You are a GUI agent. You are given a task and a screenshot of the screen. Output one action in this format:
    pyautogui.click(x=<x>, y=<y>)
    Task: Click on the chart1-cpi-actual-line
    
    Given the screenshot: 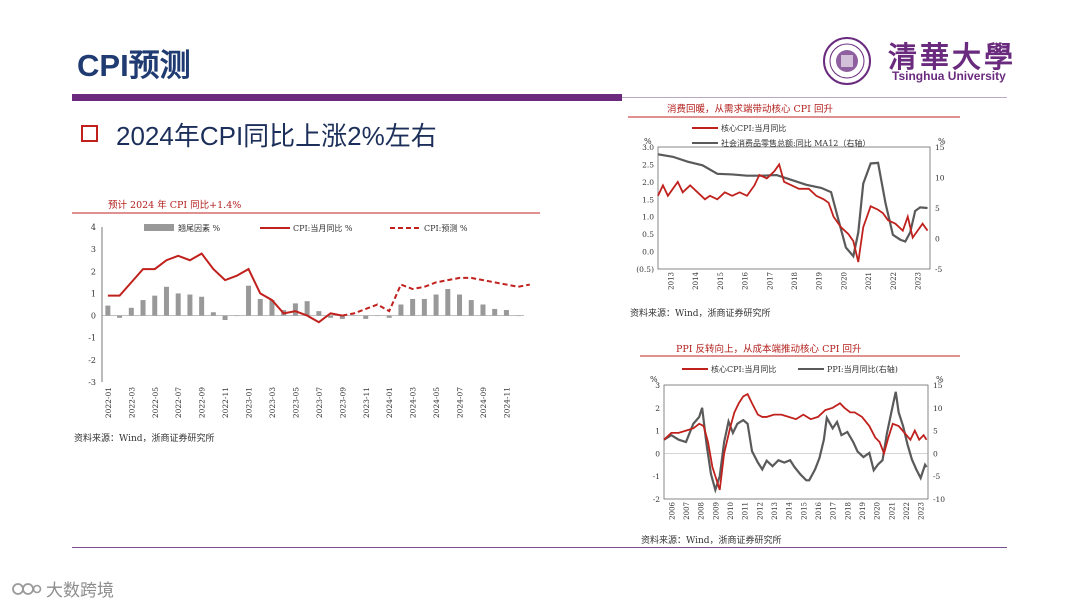 What is the action you would take?
    pyautogui.click(x=225, y=288)
    